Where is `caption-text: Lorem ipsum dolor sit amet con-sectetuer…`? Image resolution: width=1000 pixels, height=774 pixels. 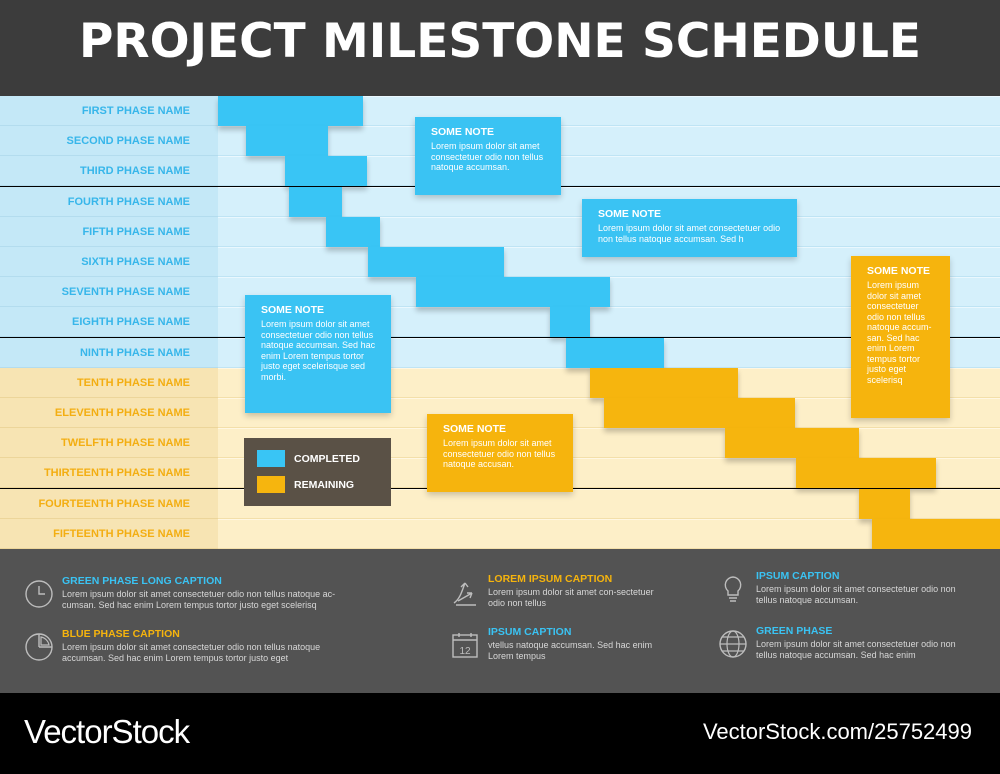
caption-text: Lorem ipsum dolor sit amet con-sectetuer… is located at coordinates (571, 597).